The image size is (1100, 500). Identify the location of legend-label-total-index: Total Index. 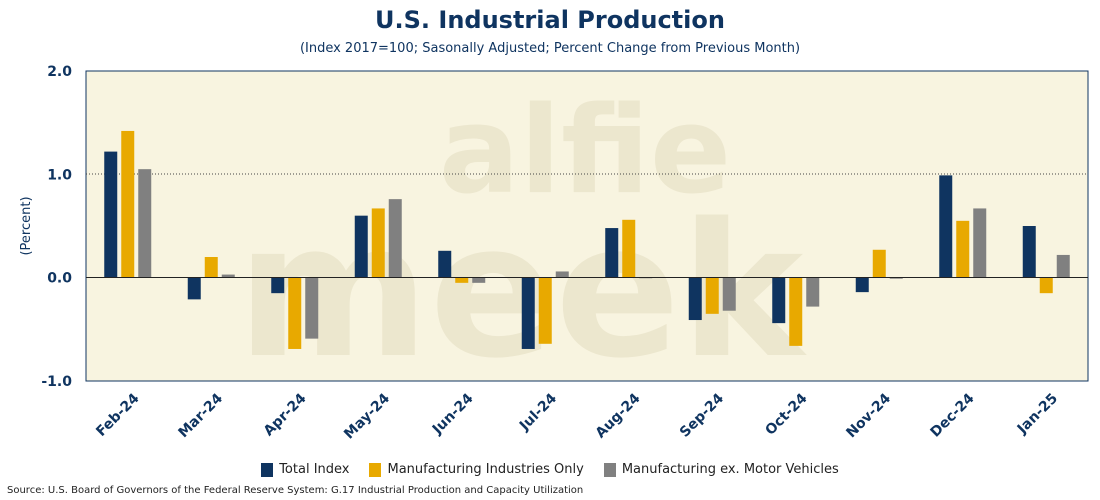
(314, 469).